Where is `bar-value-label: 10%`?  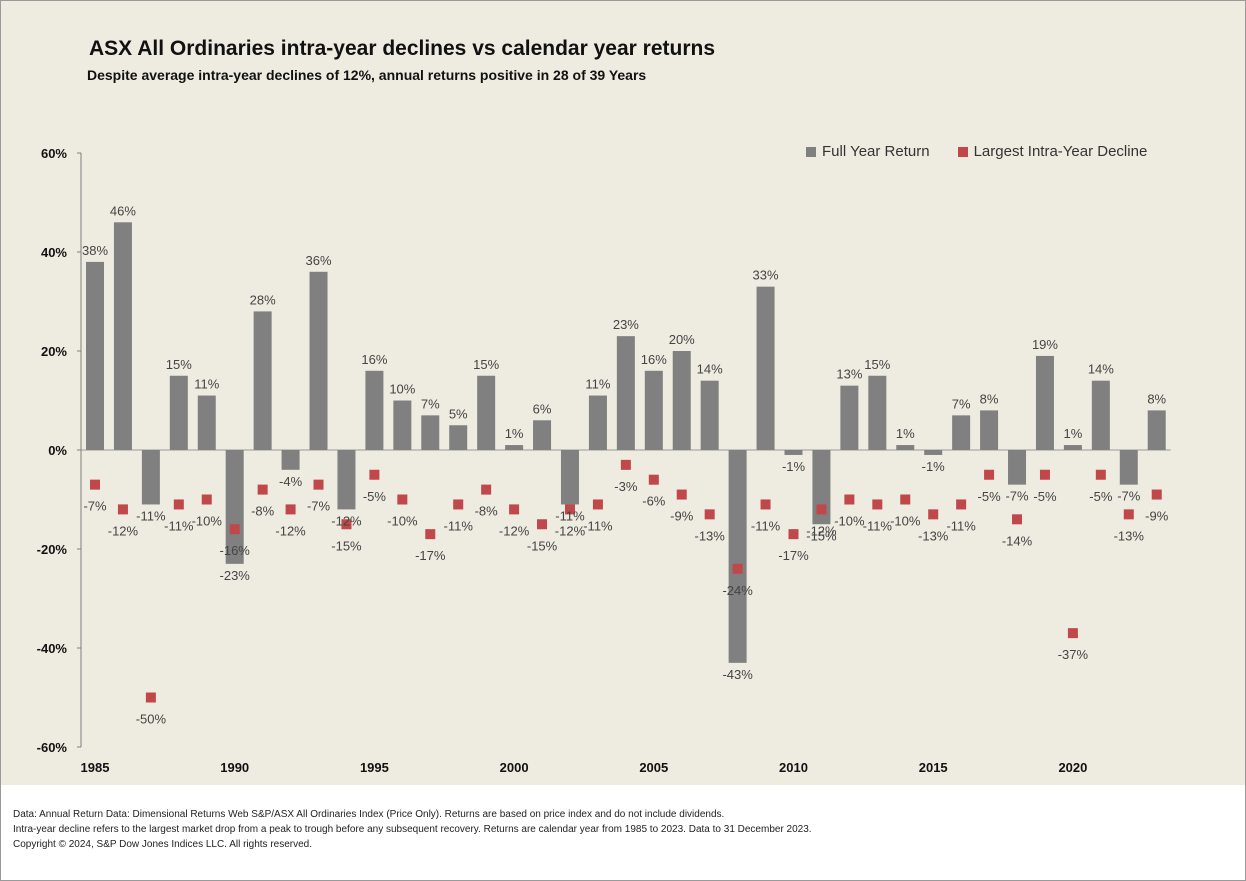 bar-value-label: 10% is located at coordinates (402, 389).